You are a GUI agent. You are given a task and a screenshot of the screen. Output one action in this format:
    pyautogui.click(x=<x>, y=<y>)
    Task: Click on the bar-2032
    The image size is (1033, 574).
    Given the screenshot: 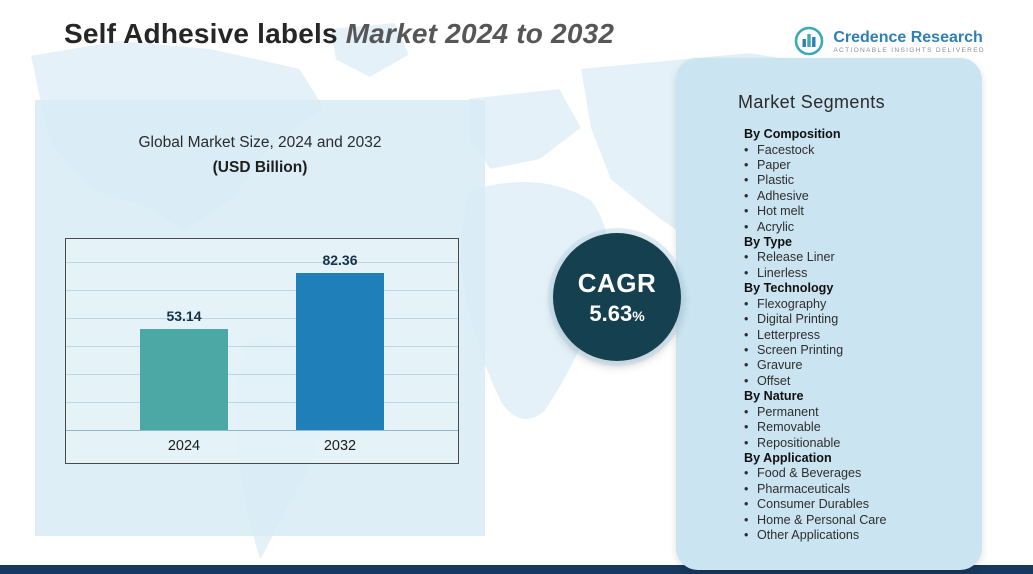 What is the action you would take?
    pyautogui.click(x=340, y=351)
    